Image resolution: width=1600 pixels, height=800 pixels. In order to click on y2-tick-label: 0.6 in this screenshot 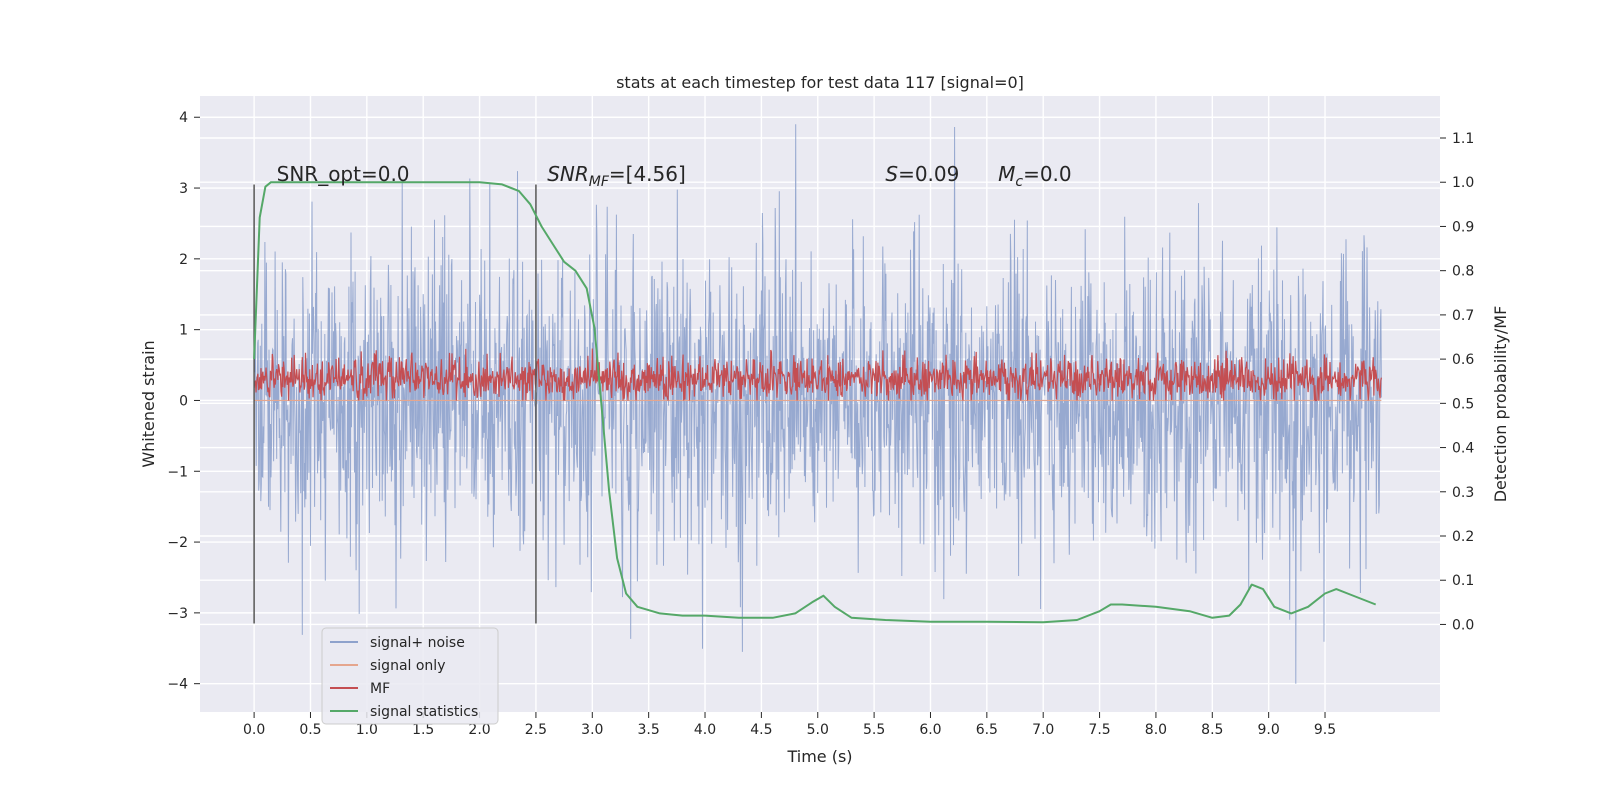, I will do `click(1463, 360)`.